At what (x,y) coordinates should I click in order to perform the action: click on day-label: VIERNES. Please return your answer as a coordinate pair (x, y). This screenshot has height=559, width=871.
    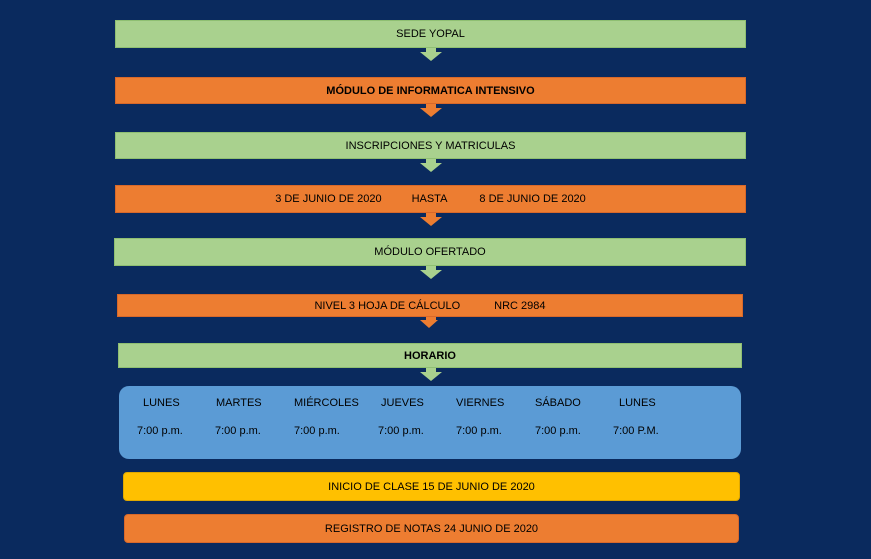
    Looking at the image, I should click on (480, 403).